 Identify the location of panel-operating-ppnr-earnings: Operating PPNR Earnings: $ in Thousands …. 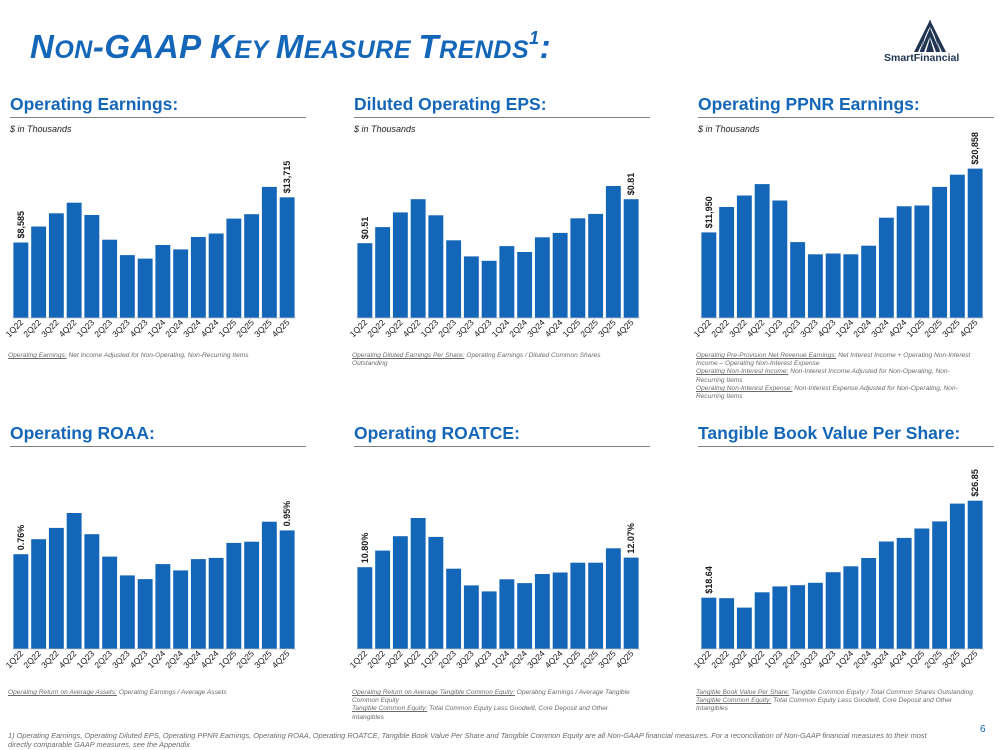
(843, 247).